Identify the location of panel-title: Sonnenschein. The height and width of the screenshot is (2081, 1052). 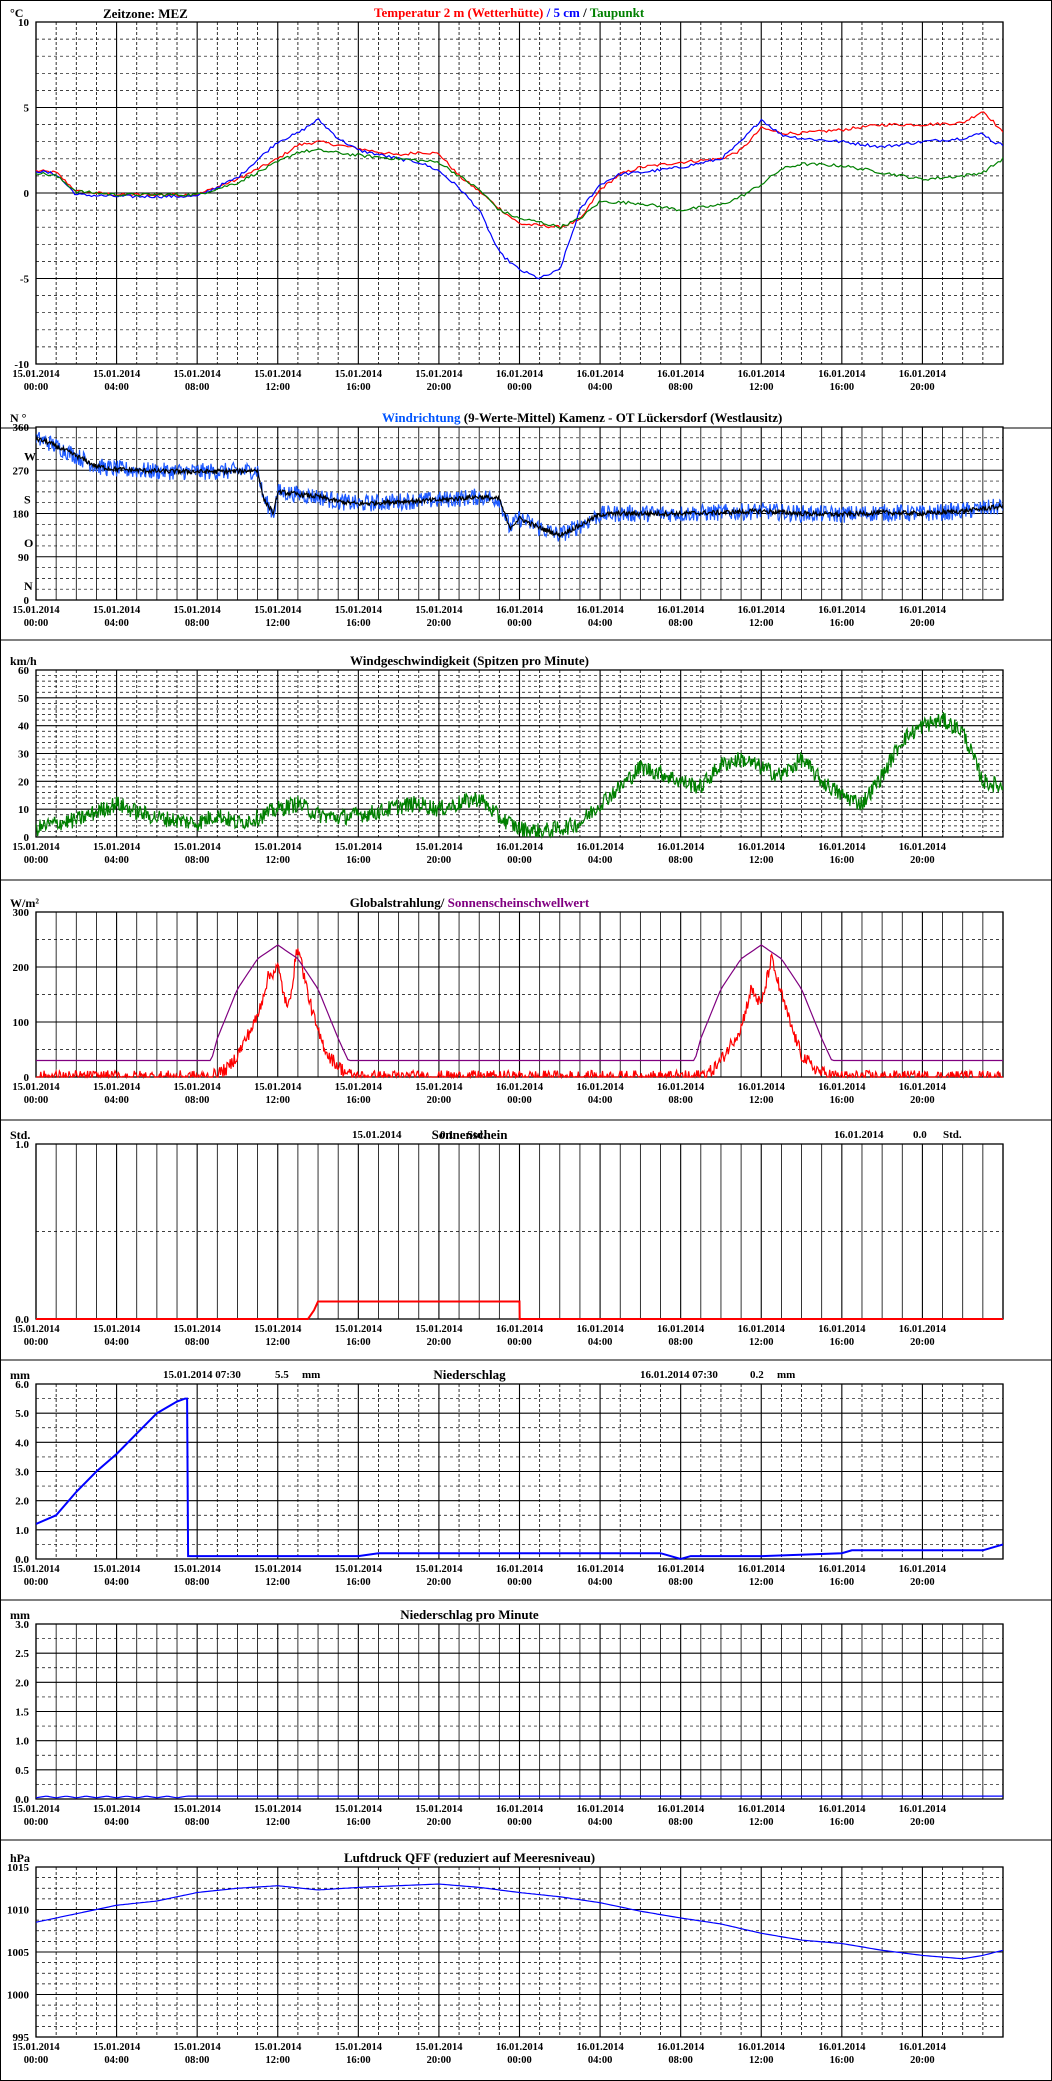
(470, 1134).